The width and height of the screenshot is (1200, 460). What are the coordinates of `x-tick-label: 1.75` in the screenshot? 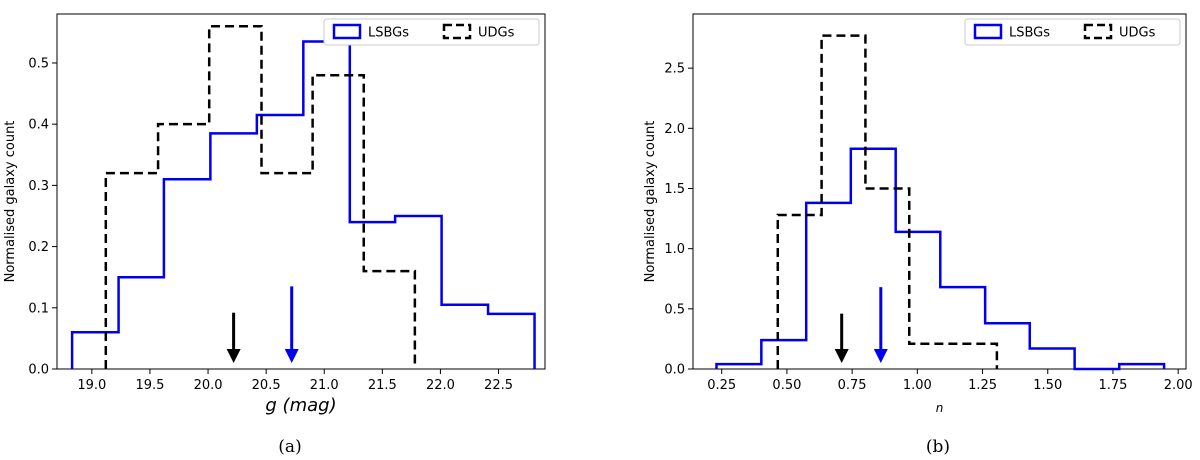 It's located at (1112, 385).